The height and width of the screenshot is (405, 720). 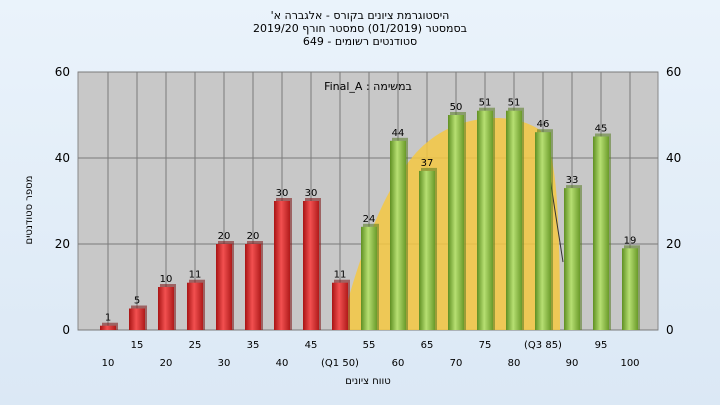 I want to click on data-label: 10, so click(x=166, y=279).